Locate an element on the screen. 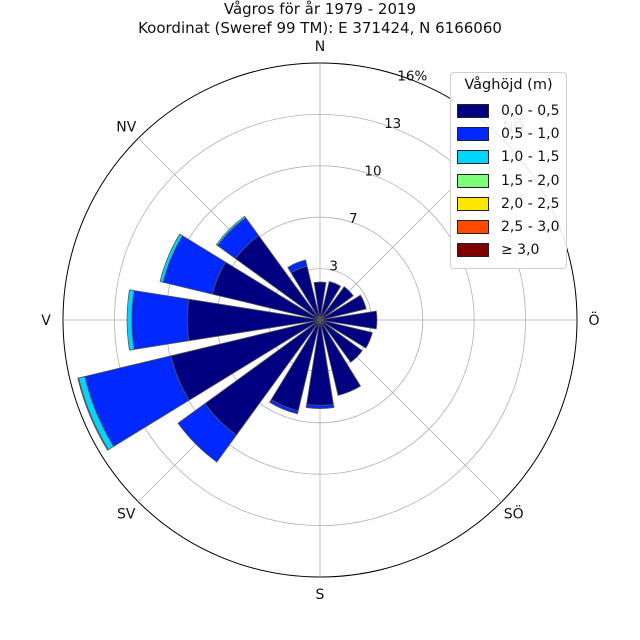  compass-label-SV: SV is located at coordinates (126, 515).